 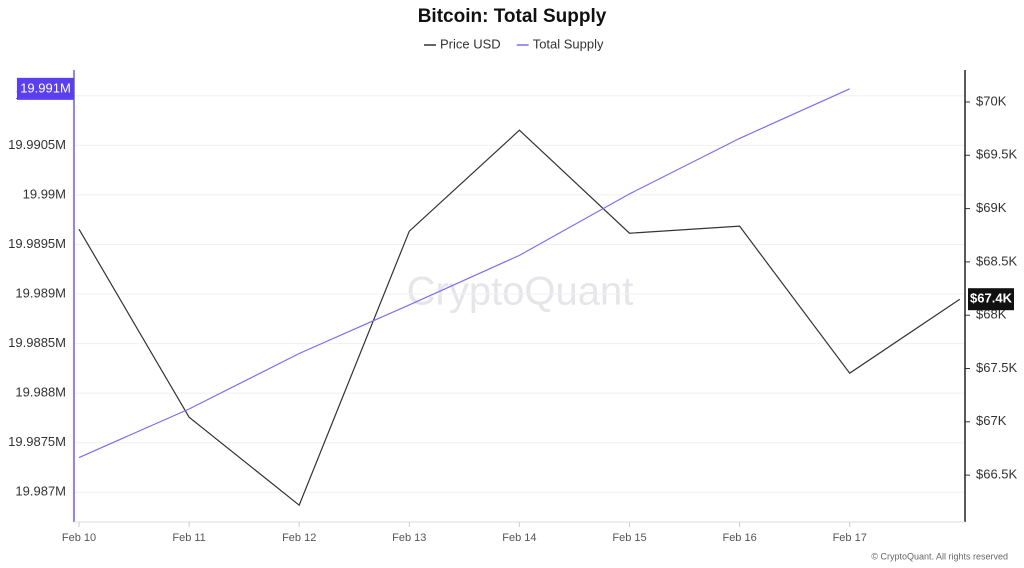 I want to click on y-tick-label: 19.9895M, so click(x=37, y=243).